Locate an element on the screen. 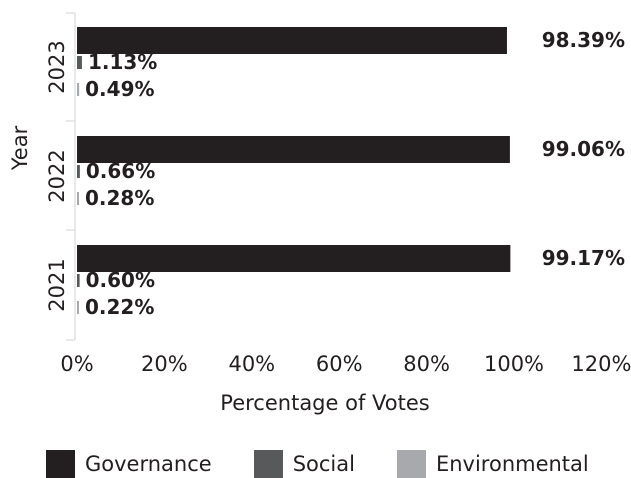 This screenshot has height=478, width=631. legend-swatch-environmental is located at coordinates (411, 464).